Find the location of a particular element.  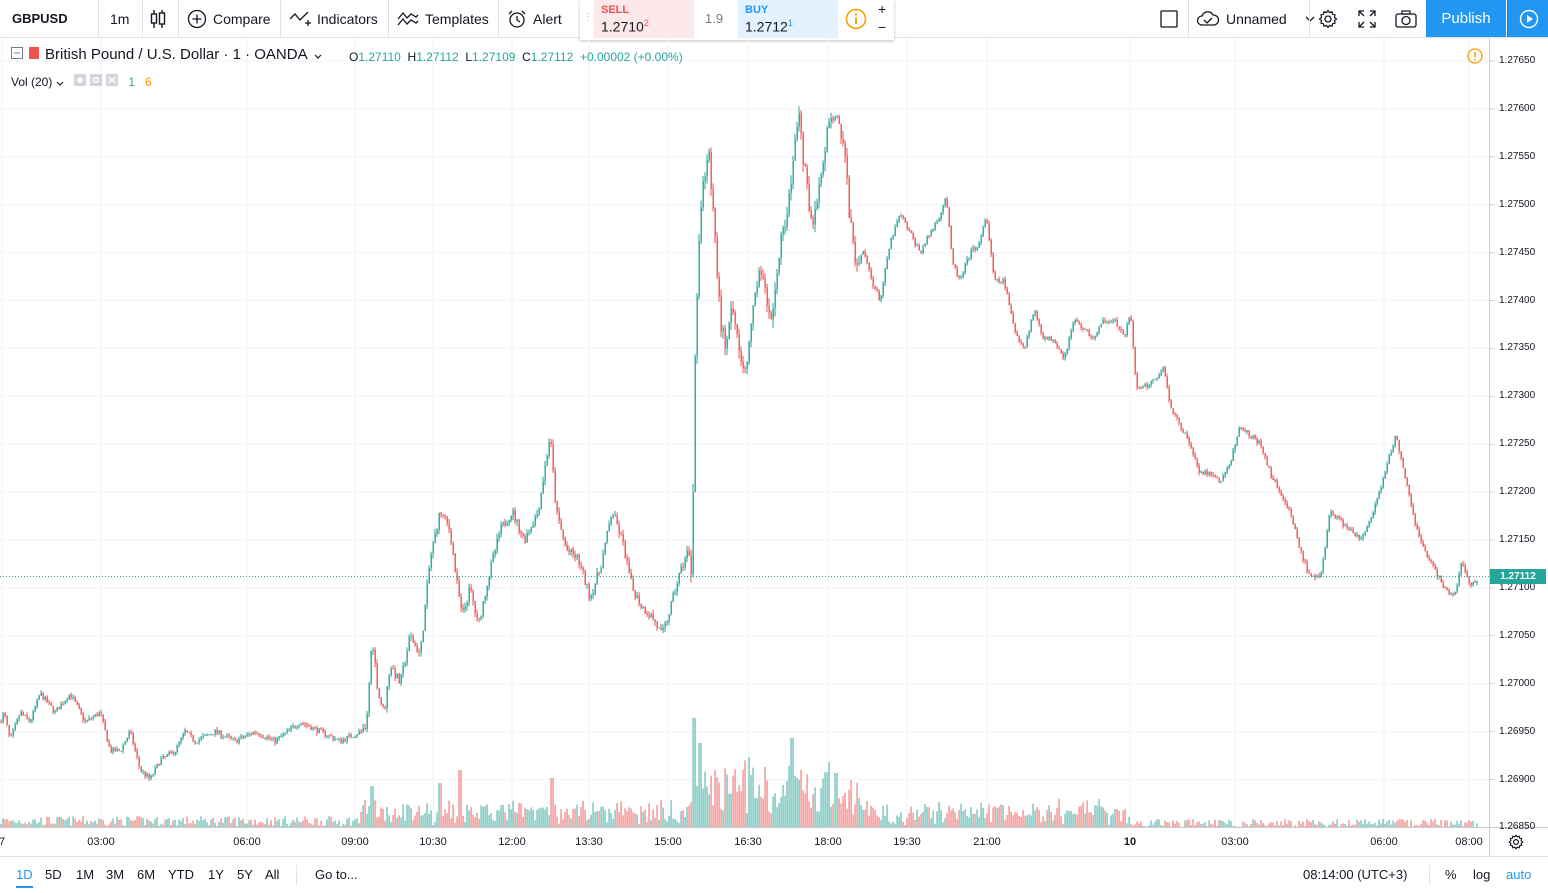

range-button-ytd: YTD is located at coordinates (181, 874).